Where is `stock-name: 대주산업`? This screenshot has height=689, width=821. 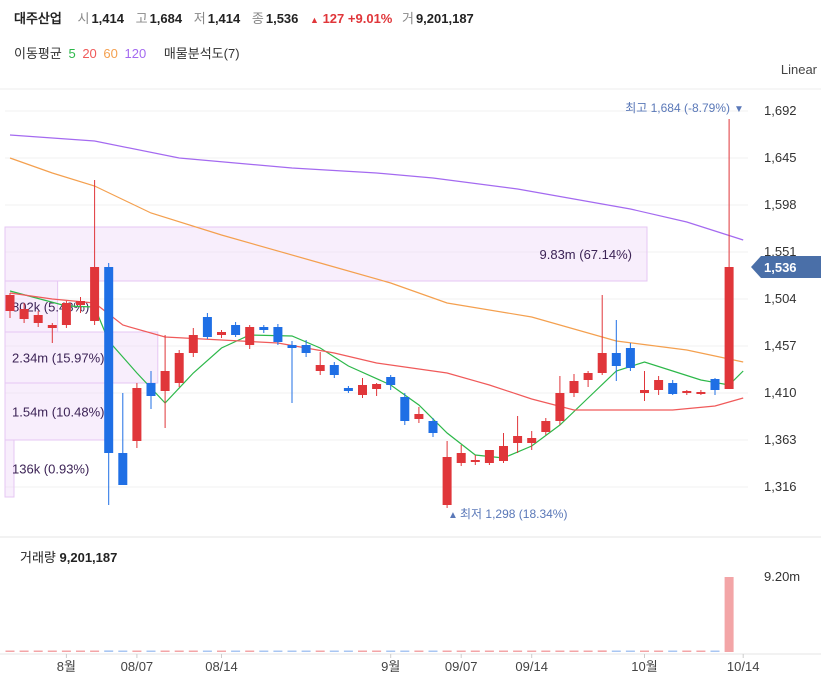 stock-name: 대주산업 is located at coordinates (38, 18).